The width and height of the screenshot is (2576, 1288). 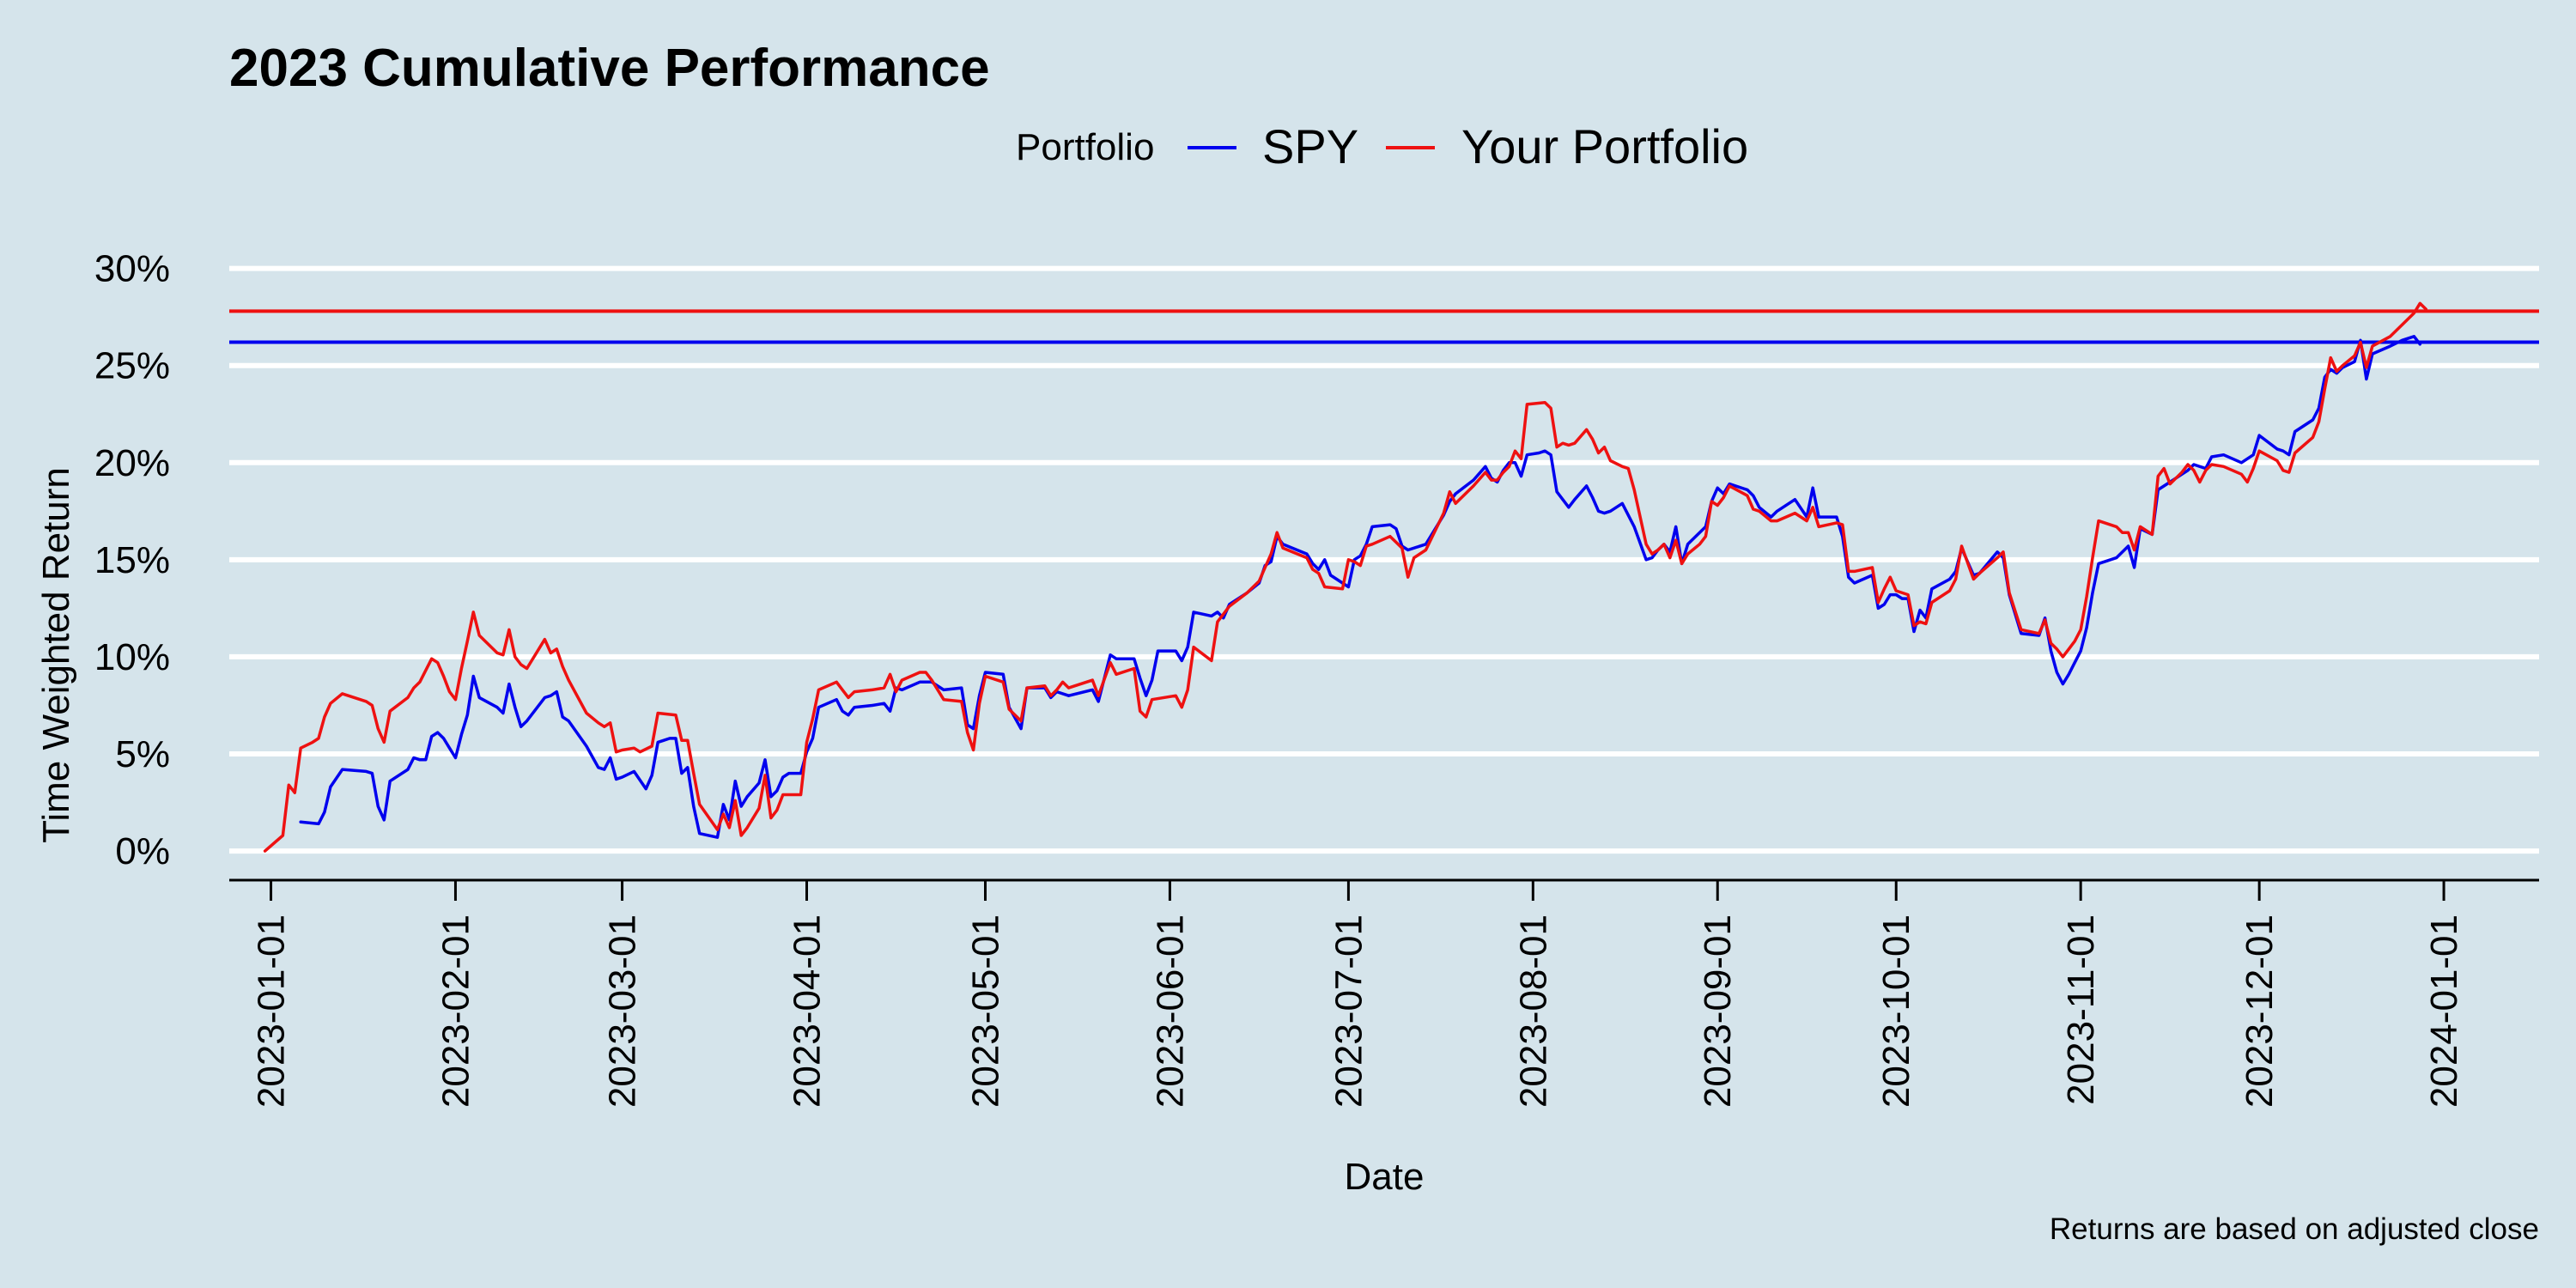 What do you see at coordinates (1385, 1177) in the screenshot?
I see `x-axis-label: Date` at bounding box center [1385, 1177].